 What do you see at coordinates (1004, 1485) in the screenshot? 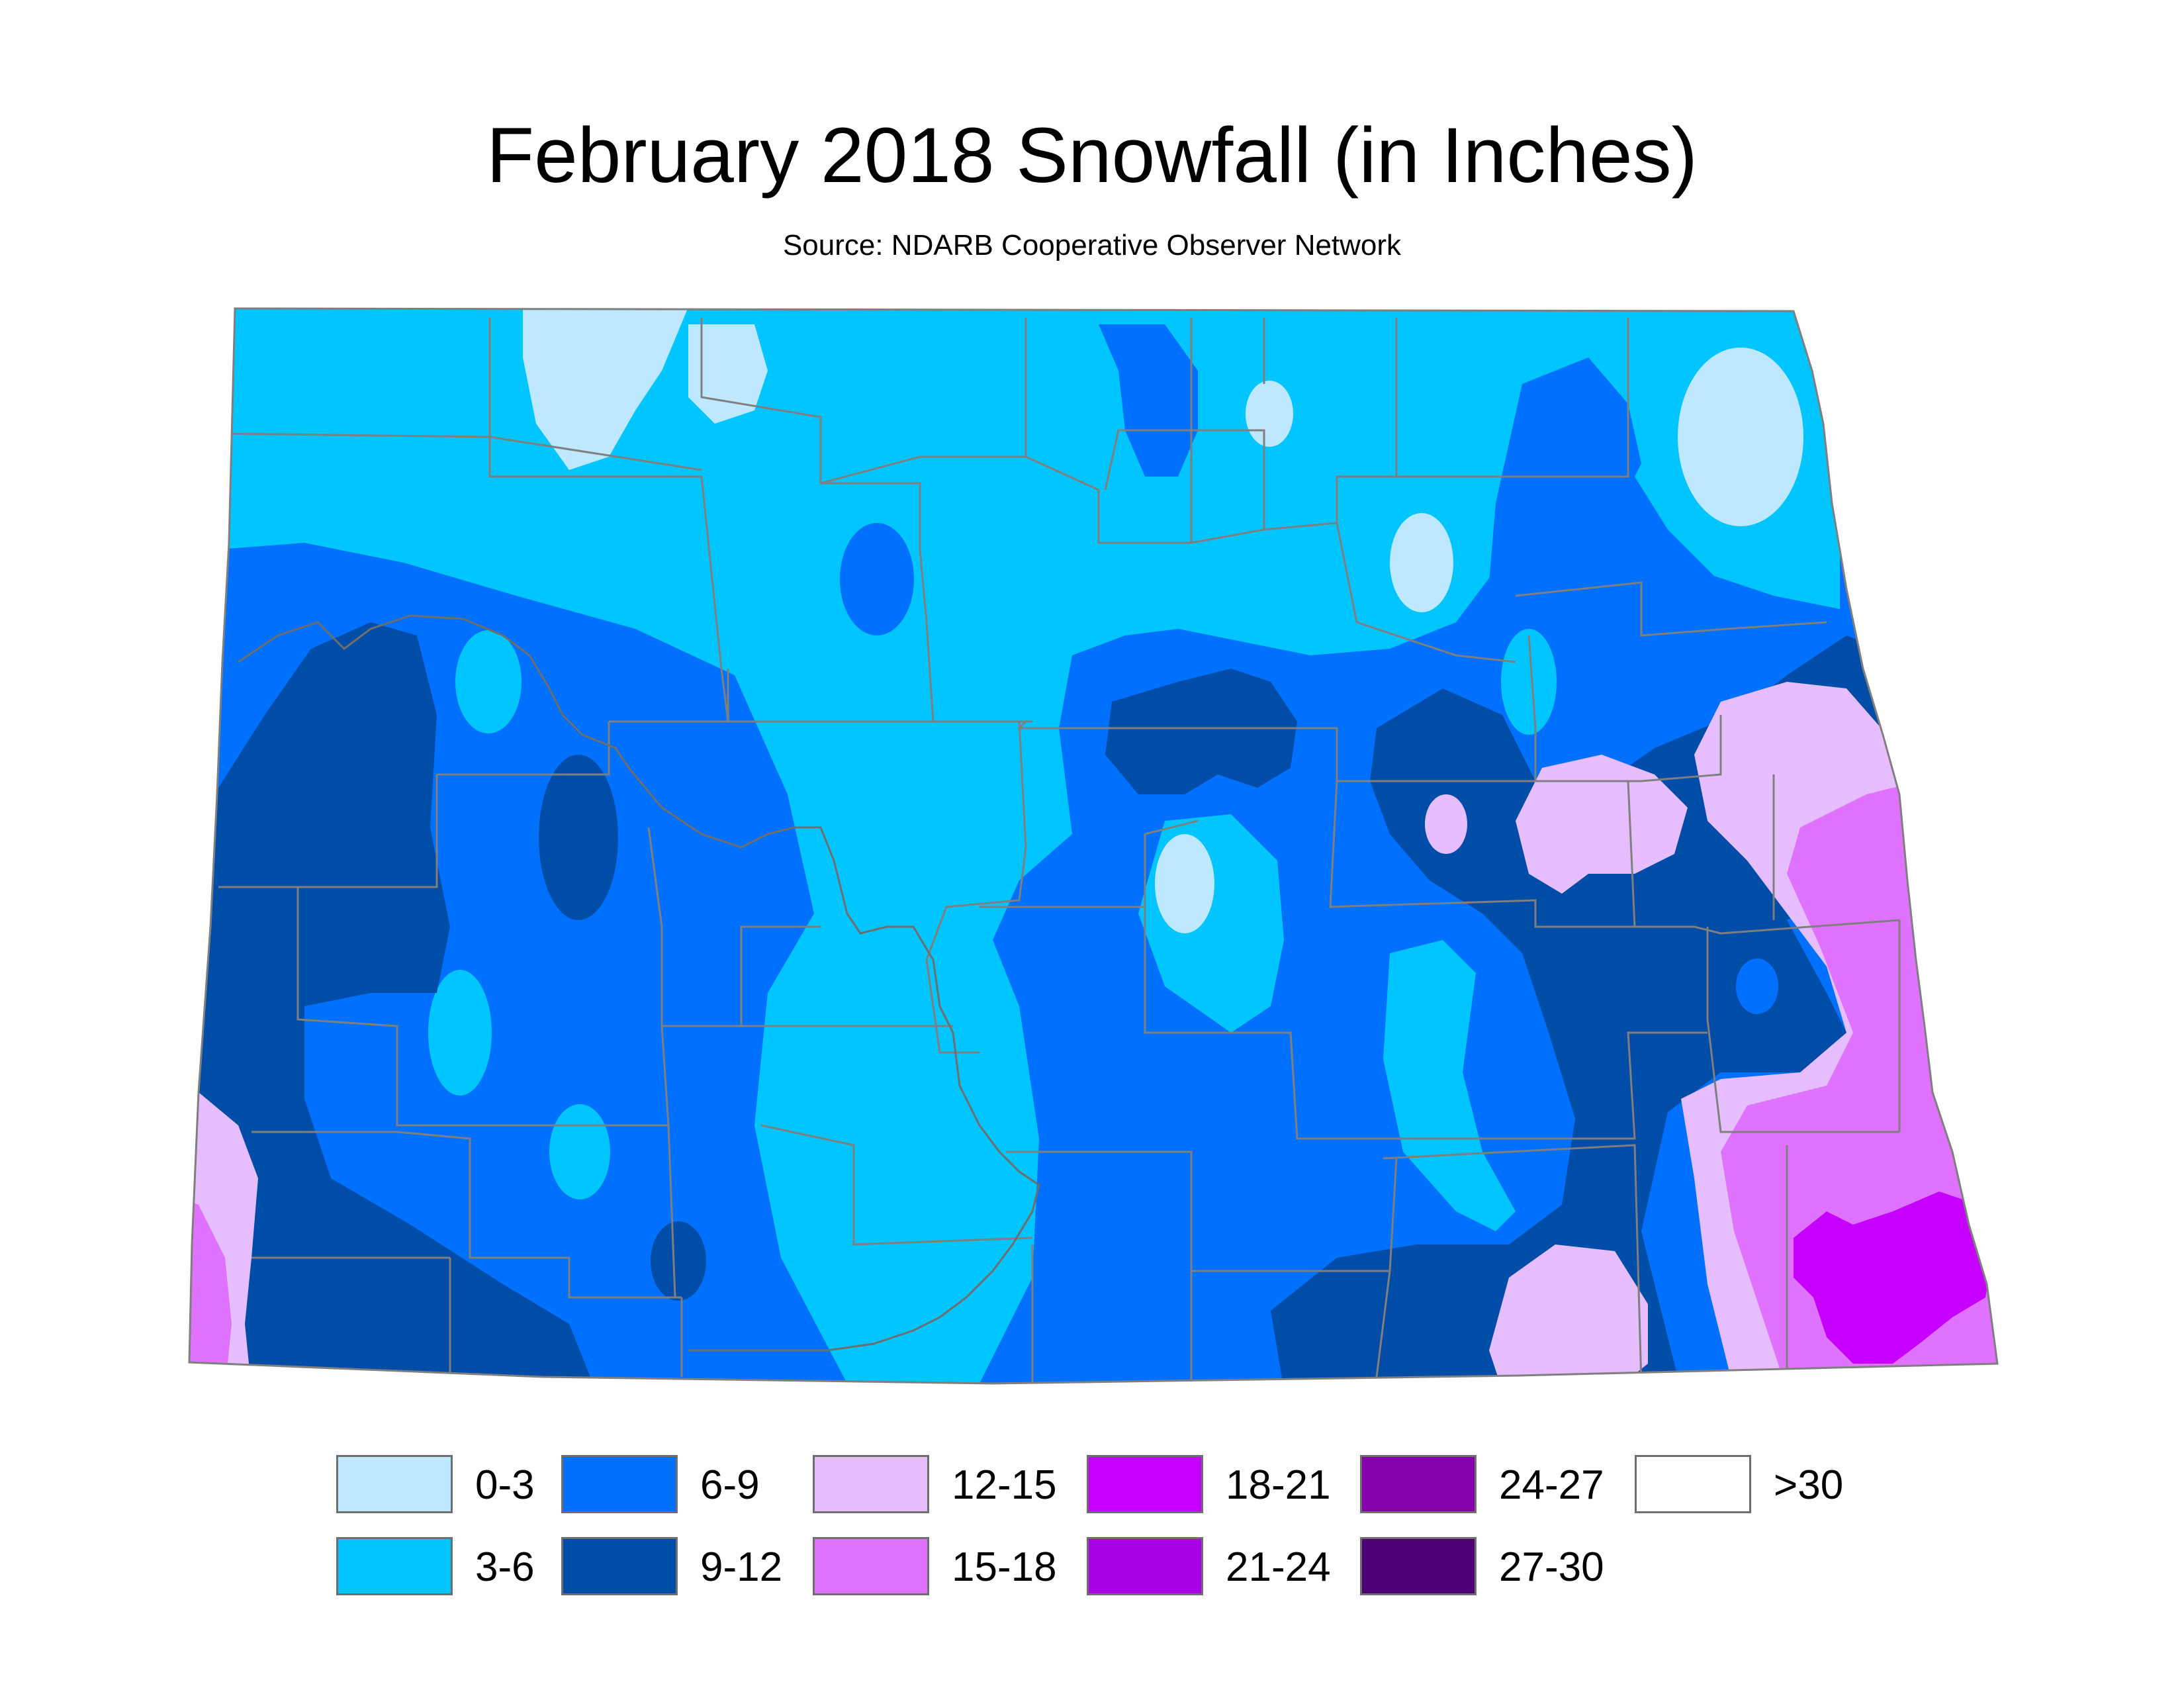
I see `legend-label: 12-15` at bounding box center [1004, 1485].